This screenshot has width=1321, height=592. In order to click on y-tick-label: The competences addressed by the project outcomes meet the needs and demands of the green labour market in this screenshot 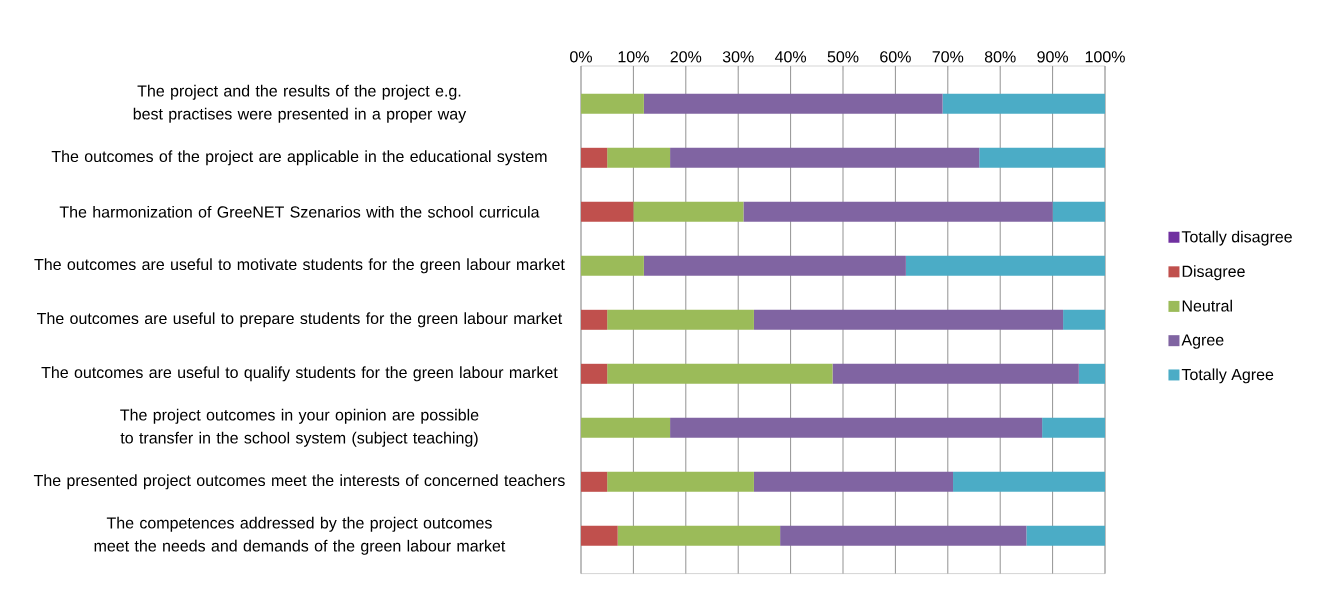, I will do `click(300, 535)`.